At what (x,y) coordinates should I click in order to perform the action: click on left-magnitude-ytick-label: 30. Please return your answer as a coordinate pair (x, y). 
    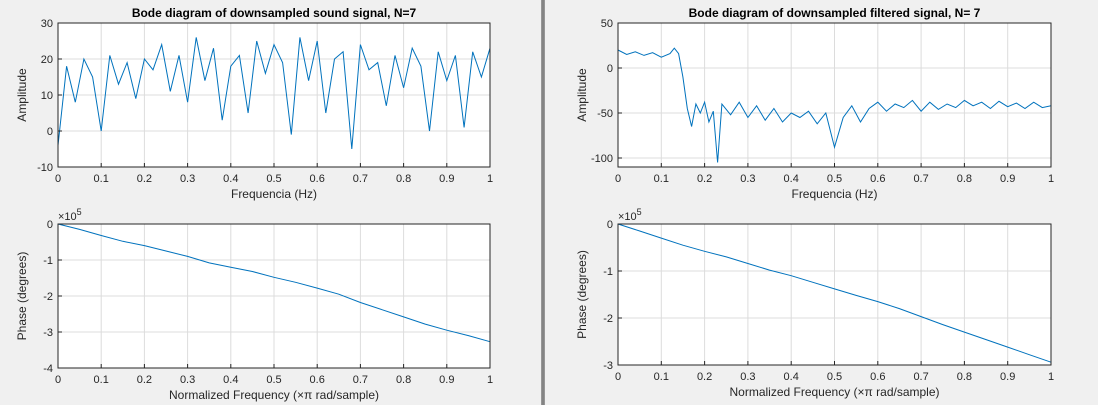
    Looking at the image, I should click on (47, 24).